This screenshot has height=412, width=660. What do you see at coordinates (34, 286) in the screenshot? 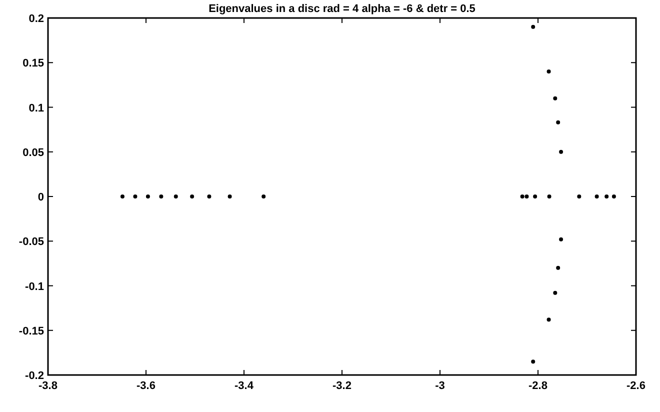
I see `y-tick-label: -0.1` at bounding box center [34, 286].